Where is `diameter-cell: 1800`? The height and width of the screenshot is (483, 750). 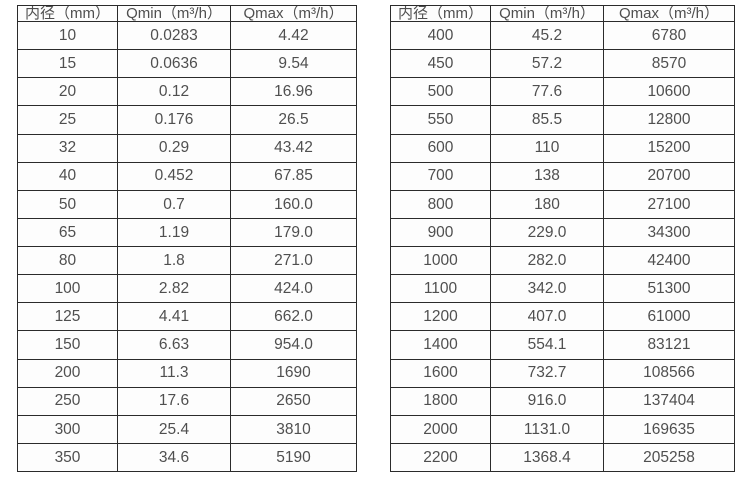 diameter-cell: 1800 is located at coordinates (440, 401).